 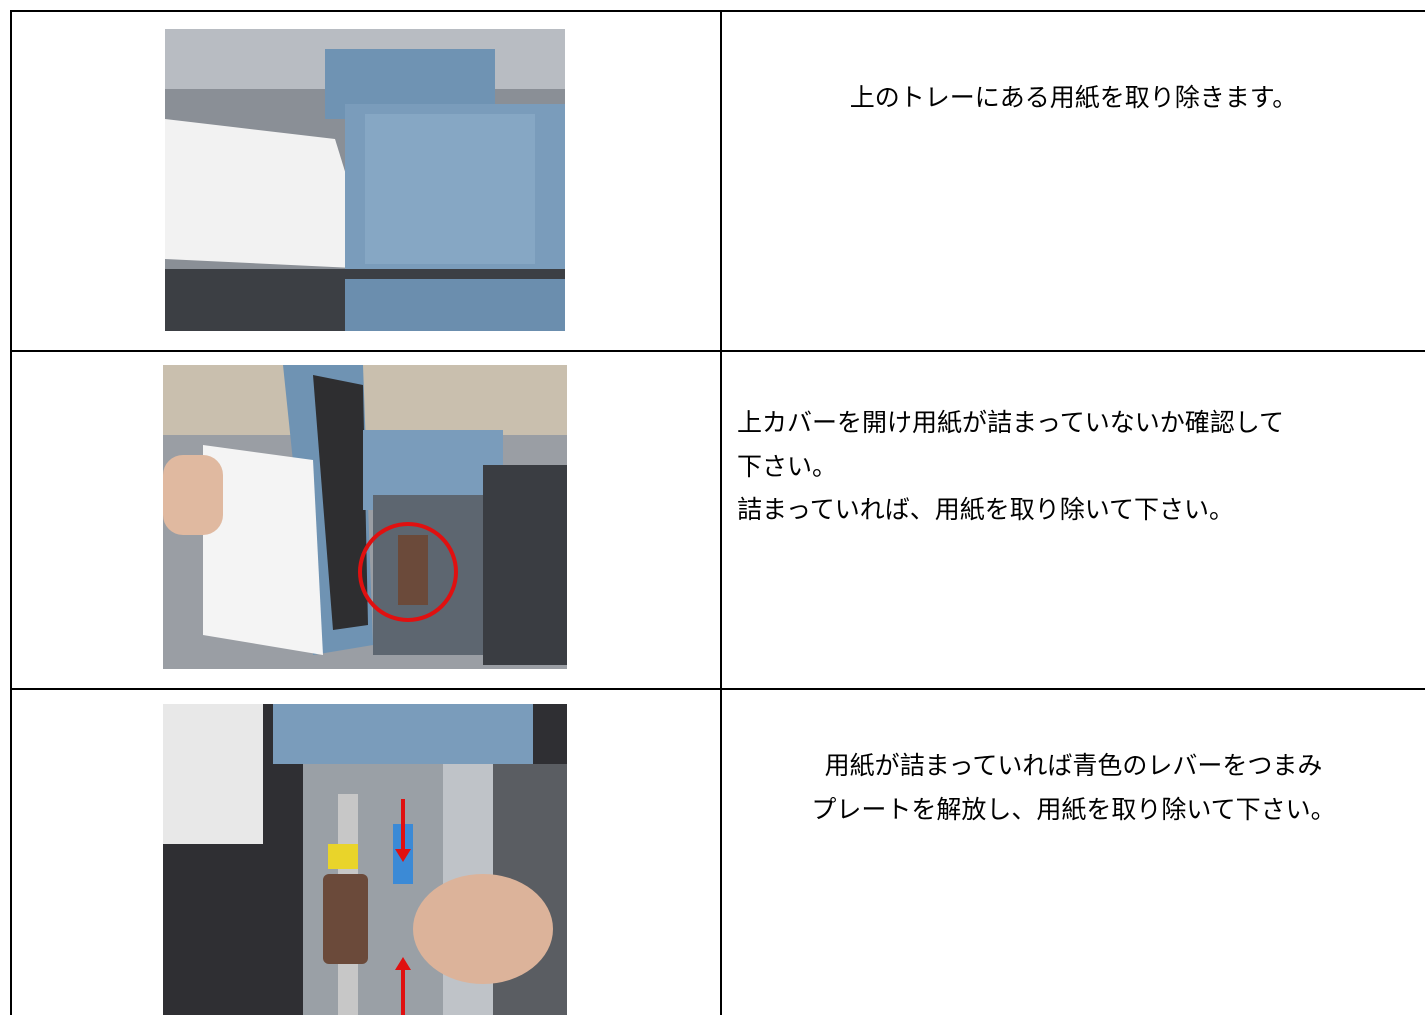 What do you see at coordinates (1011, 422) in the screenshot?
I see `row-text: 上カバーを開け用紙が詰まっていないか確認して` at bounding box center [1011, 422].